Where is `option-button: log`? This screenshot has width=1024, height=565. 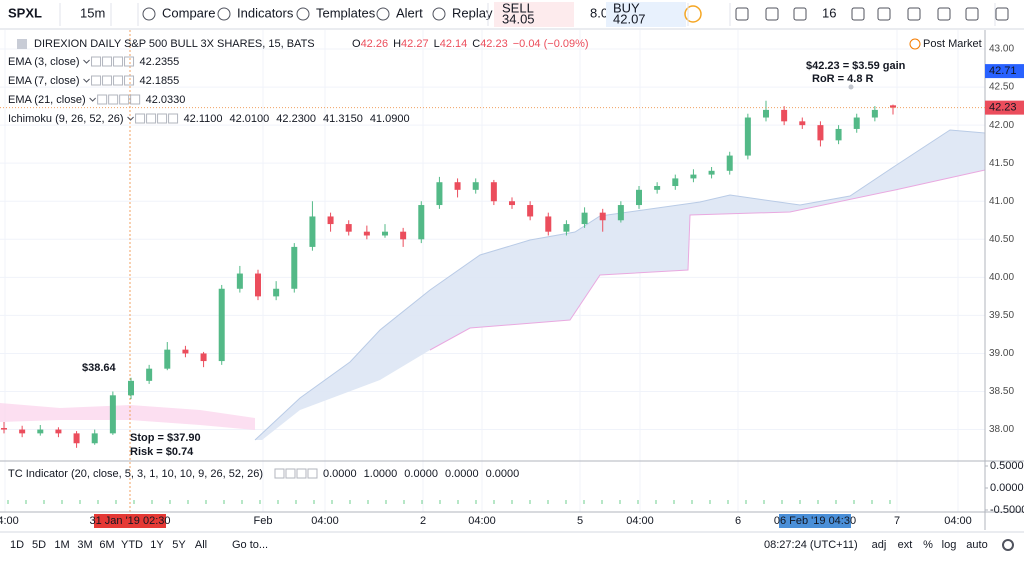 option-button: log is located at coordinates (949, 545).